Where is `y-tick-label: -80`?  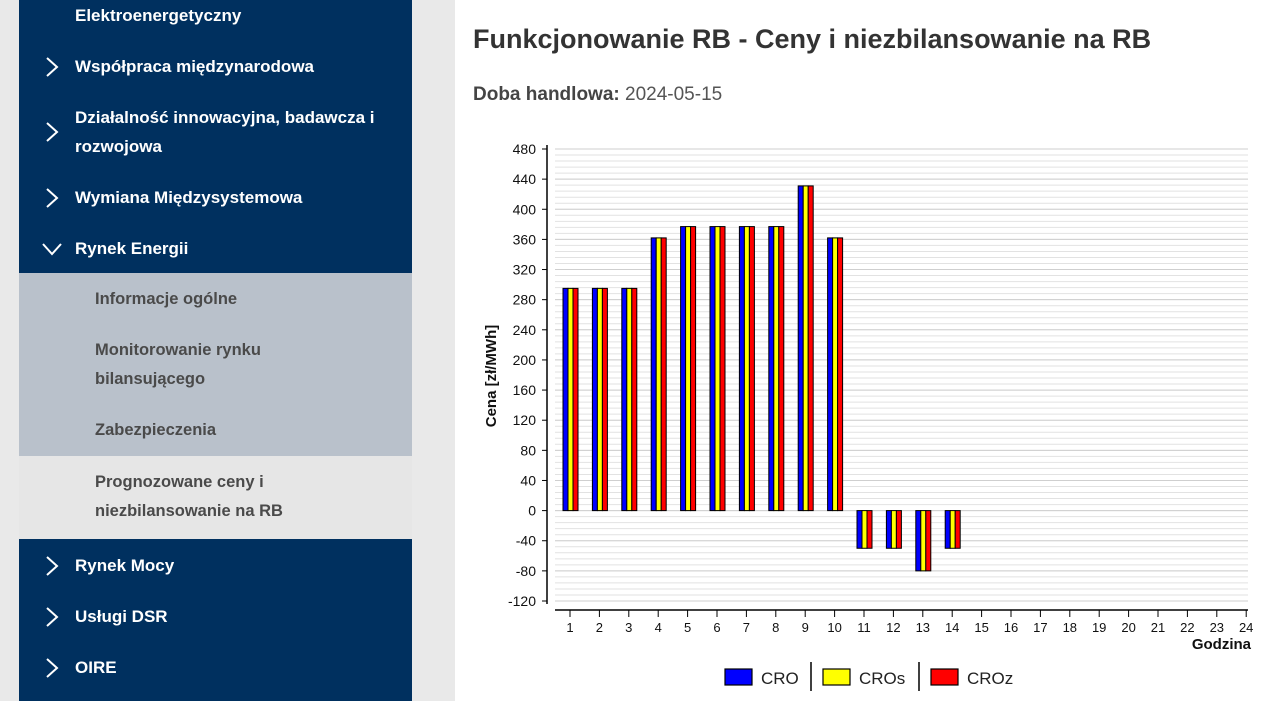 y-tick-label: -80 is located at coordinates (526, 571).